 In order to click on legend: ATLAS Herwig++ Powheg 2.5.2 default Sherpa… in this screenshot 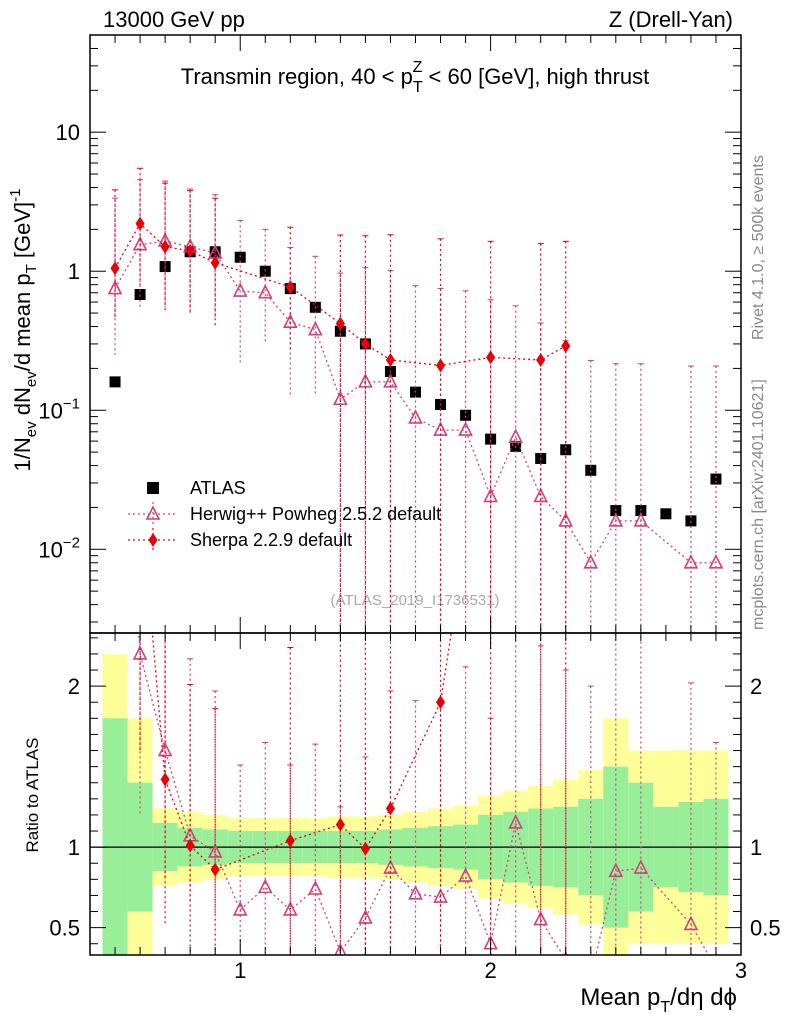, I will do `click(284, 515)`.